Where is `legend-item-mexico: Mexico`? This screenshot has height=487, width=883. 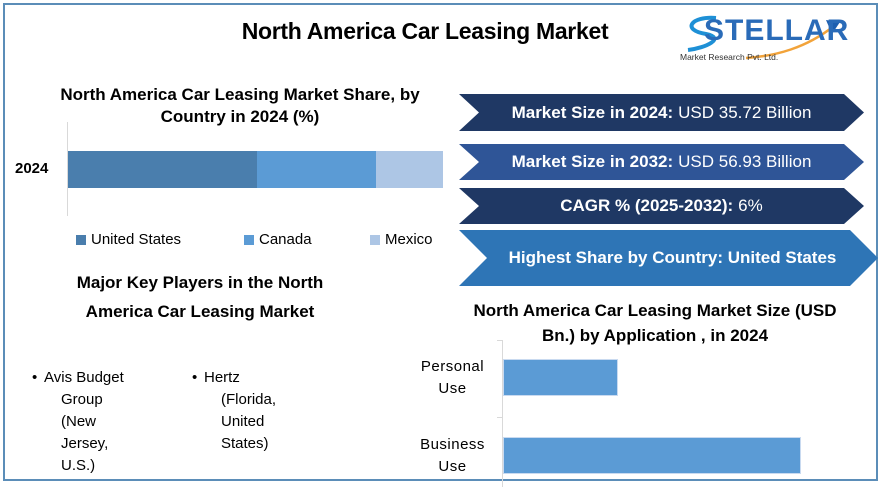 legend-item-mexico: Mexico is located at coordinates (401, 239).